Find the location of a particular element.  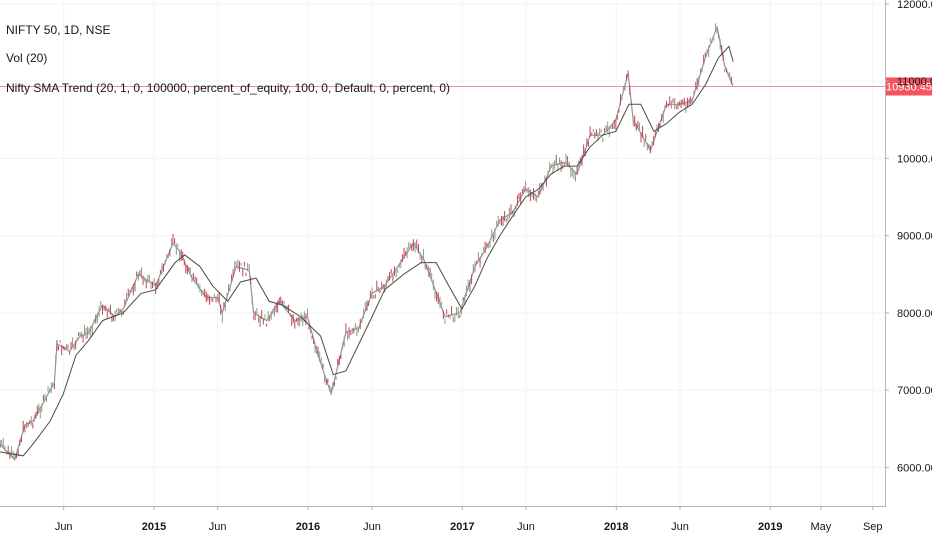

x-tick-label: 2017 is located at coordinates (462, 527).